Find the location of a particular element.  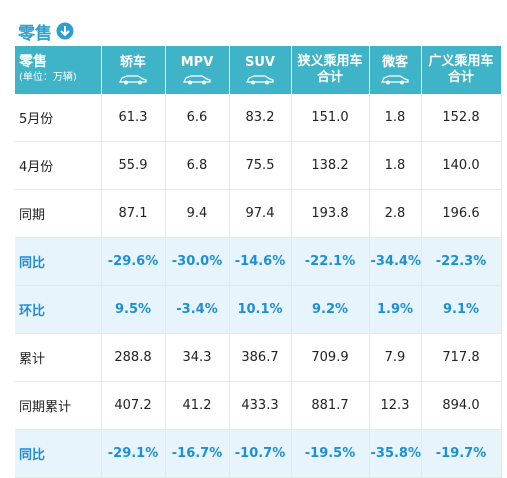

table-row: 环比 9.5% -3.4% 10.1% 9.2% 1.9% 9.1% is located at coordinates (258, 309).